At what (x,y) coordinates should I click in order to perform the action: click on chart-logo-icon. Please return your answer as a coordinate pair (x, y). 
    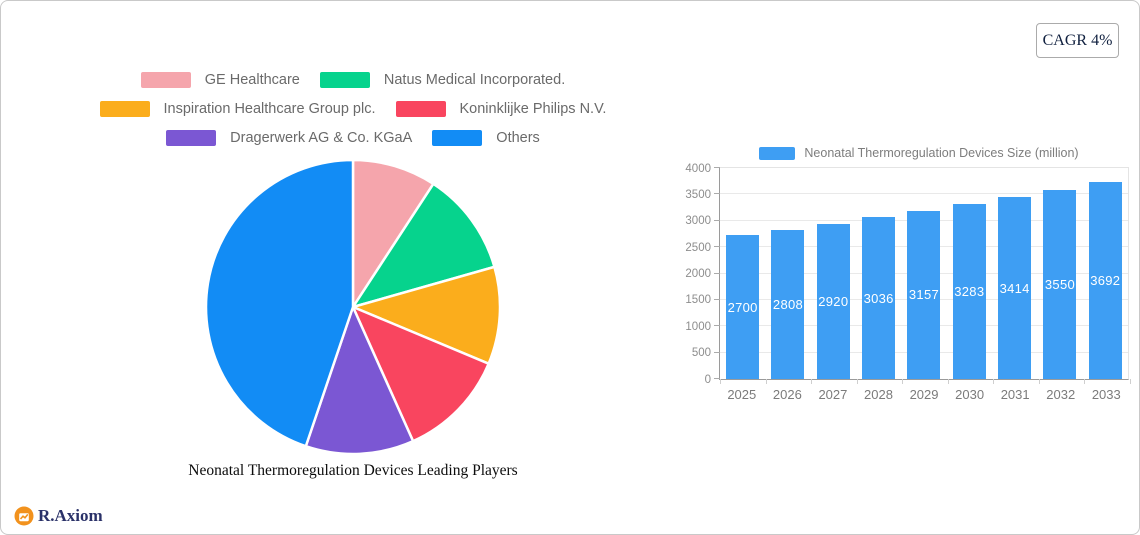
    Looking at the image, I should click on (24, 516).